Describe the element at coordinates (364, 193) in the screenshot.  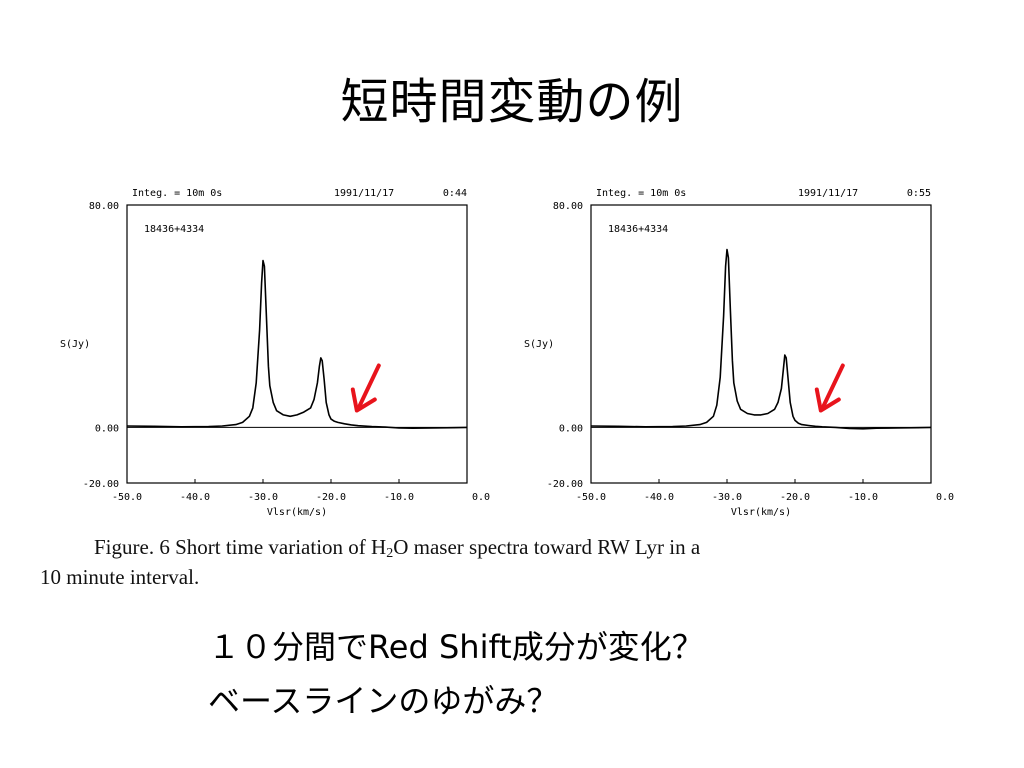
I see `left-header-date: 1991/11/17` at that location.